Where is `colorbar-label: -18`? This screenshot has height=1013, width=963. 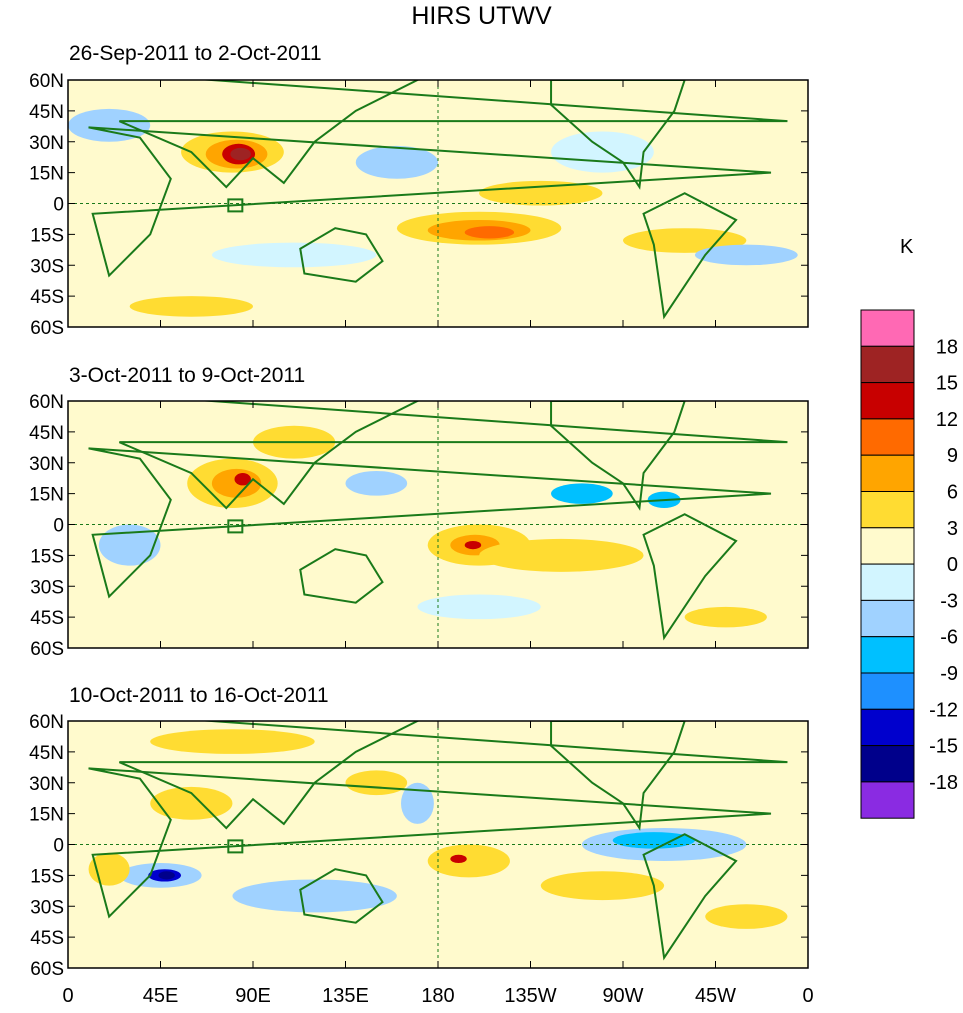 colorbar-label: -18 is located at coordinates (943, 783).